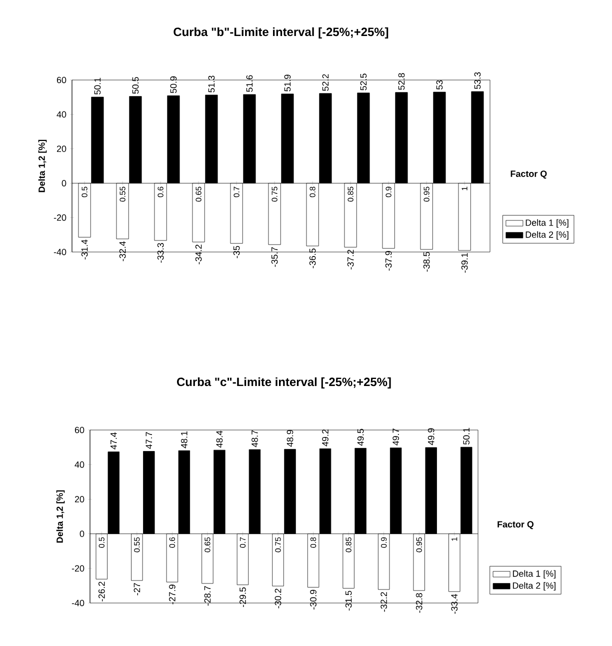 The width and height of the screenshot is (612, 646). Describe the element at coordinates (325, 82) in the screenshot. I see `data-label: 52.2` at that location.